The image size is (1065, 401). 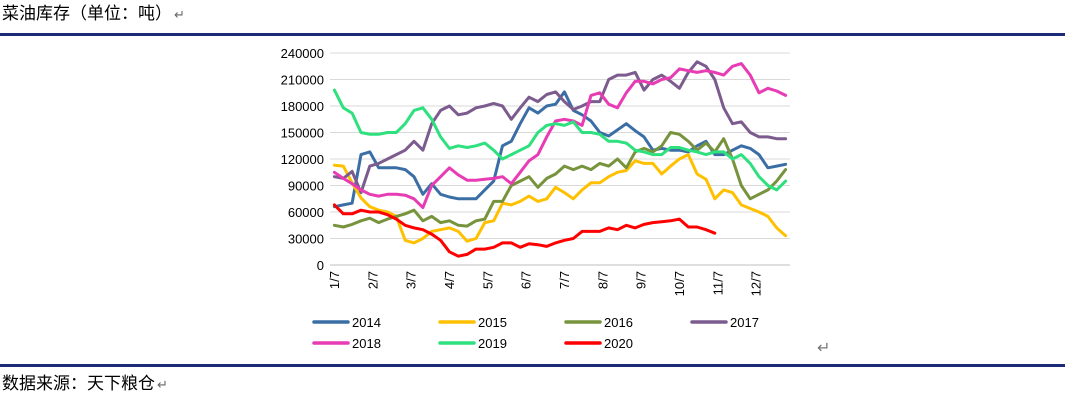 What do you see at coordinates (302, 53) in the screenshot?
I see `y-tick-label: 240000` at bounding box center [302, 53].